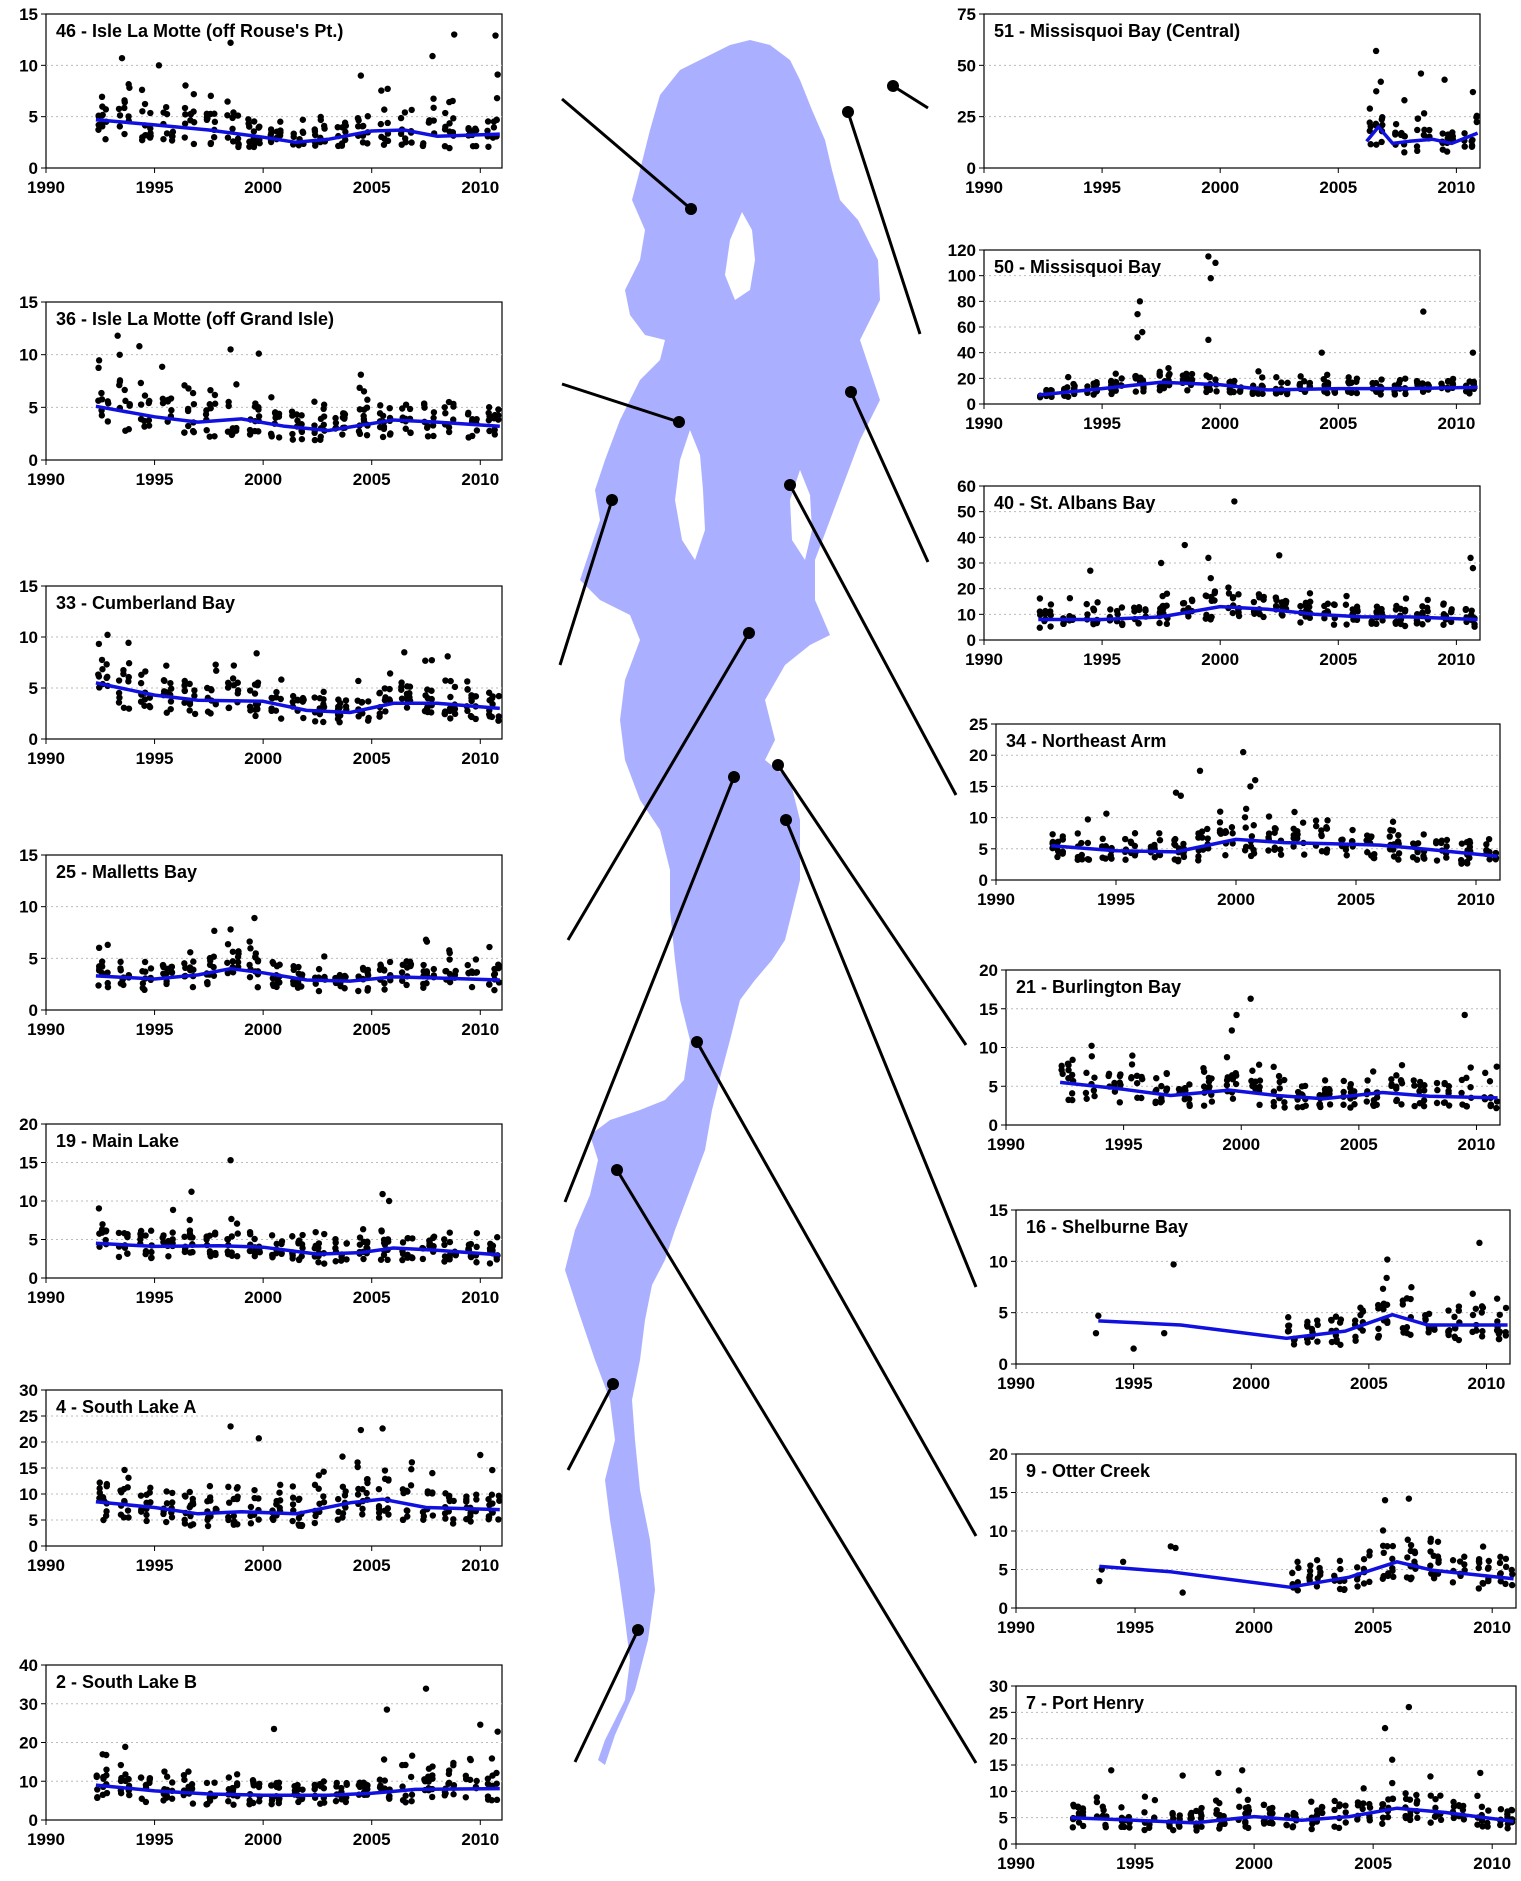 The width and height of the screenshot is (1521, 1881). Describe the element at coordinates (1116, 899) in the screenshot. I see `x-tick-label: 1995` at that location.